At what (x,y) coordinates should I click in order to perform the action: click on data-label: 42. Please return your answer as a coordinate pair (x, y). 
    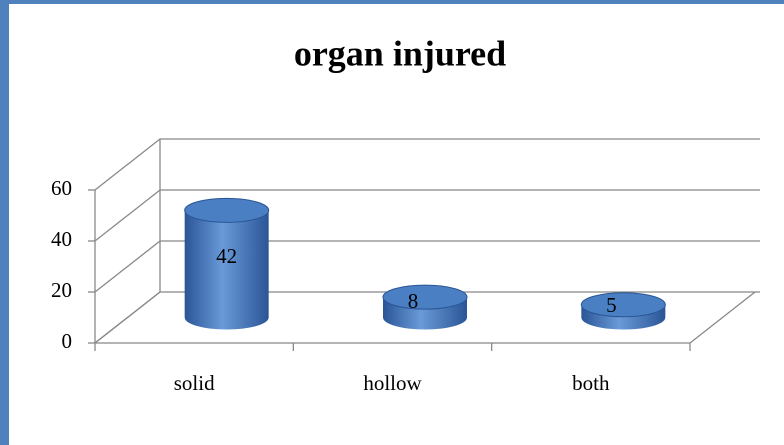
    Looking at the image, I should click on (226, 256).